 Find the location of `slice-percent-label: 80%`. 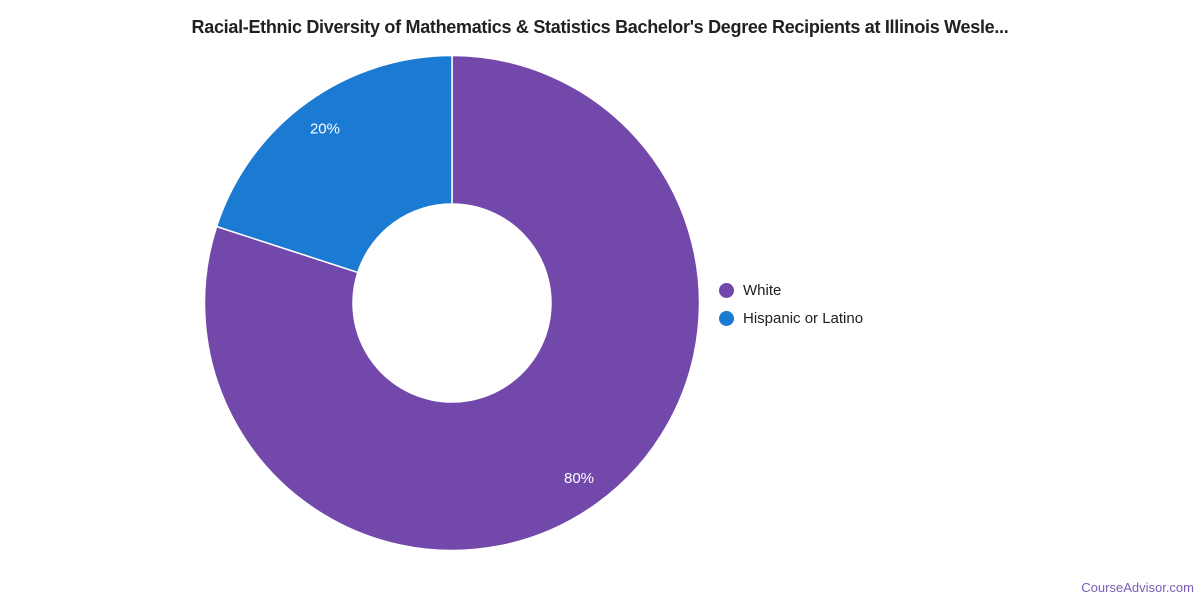

slice-percent-label: 80% is located at coordinates (579, 478).